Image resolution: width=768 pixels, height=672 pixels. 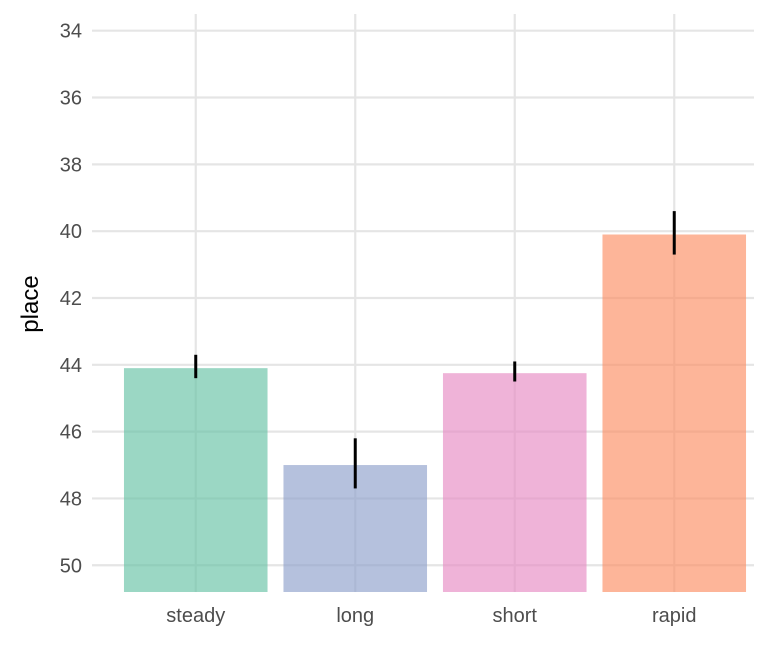 What do you see at coordinates (30, 303) in the screenshot?
I see `y-axis-title: place` at bounding box center [30, 303].